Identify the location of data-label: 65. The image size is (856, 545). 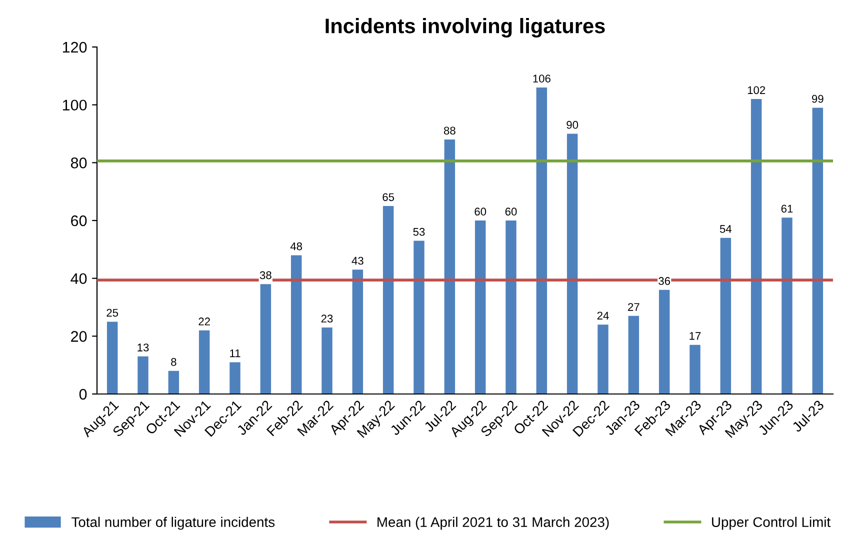
(388, 197).